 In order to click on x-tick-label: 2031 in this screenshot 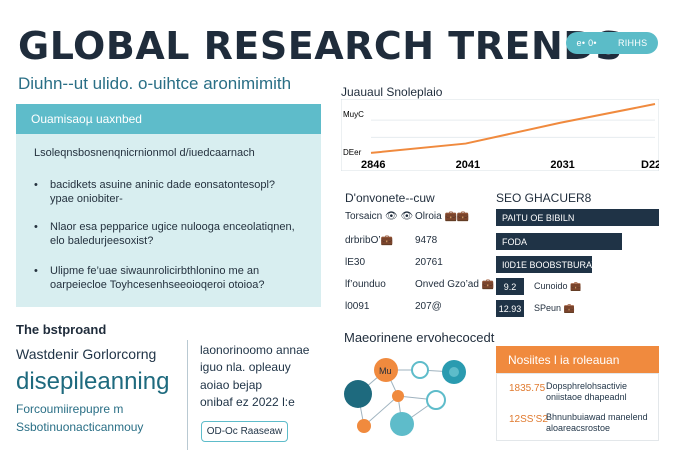, I will do `click(562, 165)`.